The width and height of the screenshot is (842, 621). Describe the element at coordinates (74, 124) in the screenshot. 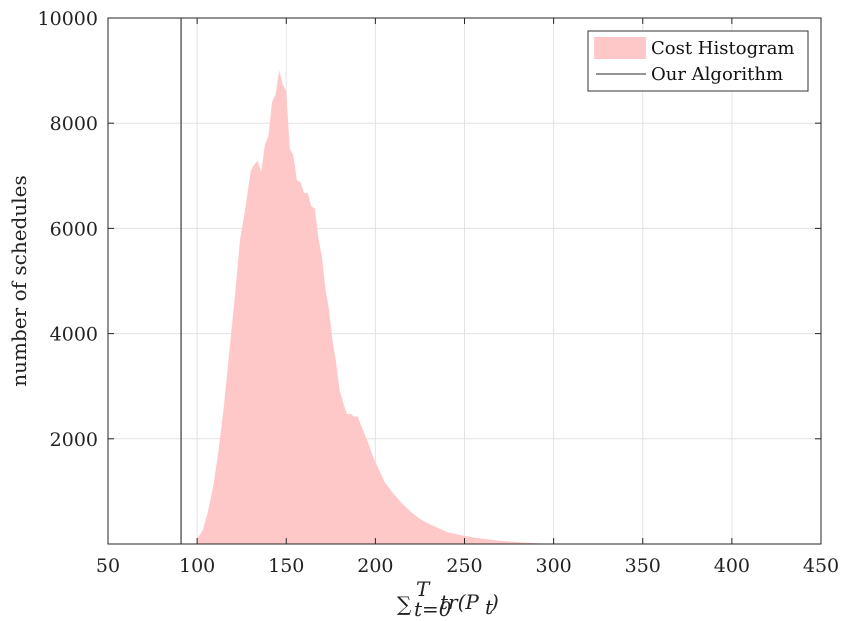

I see `y-tick-label: 8000` at that location.